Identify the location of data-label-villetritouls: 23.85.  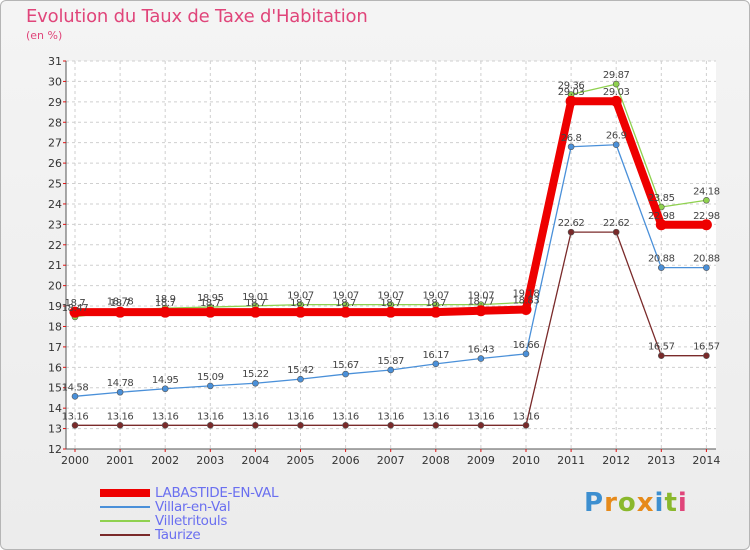
(661, 198).